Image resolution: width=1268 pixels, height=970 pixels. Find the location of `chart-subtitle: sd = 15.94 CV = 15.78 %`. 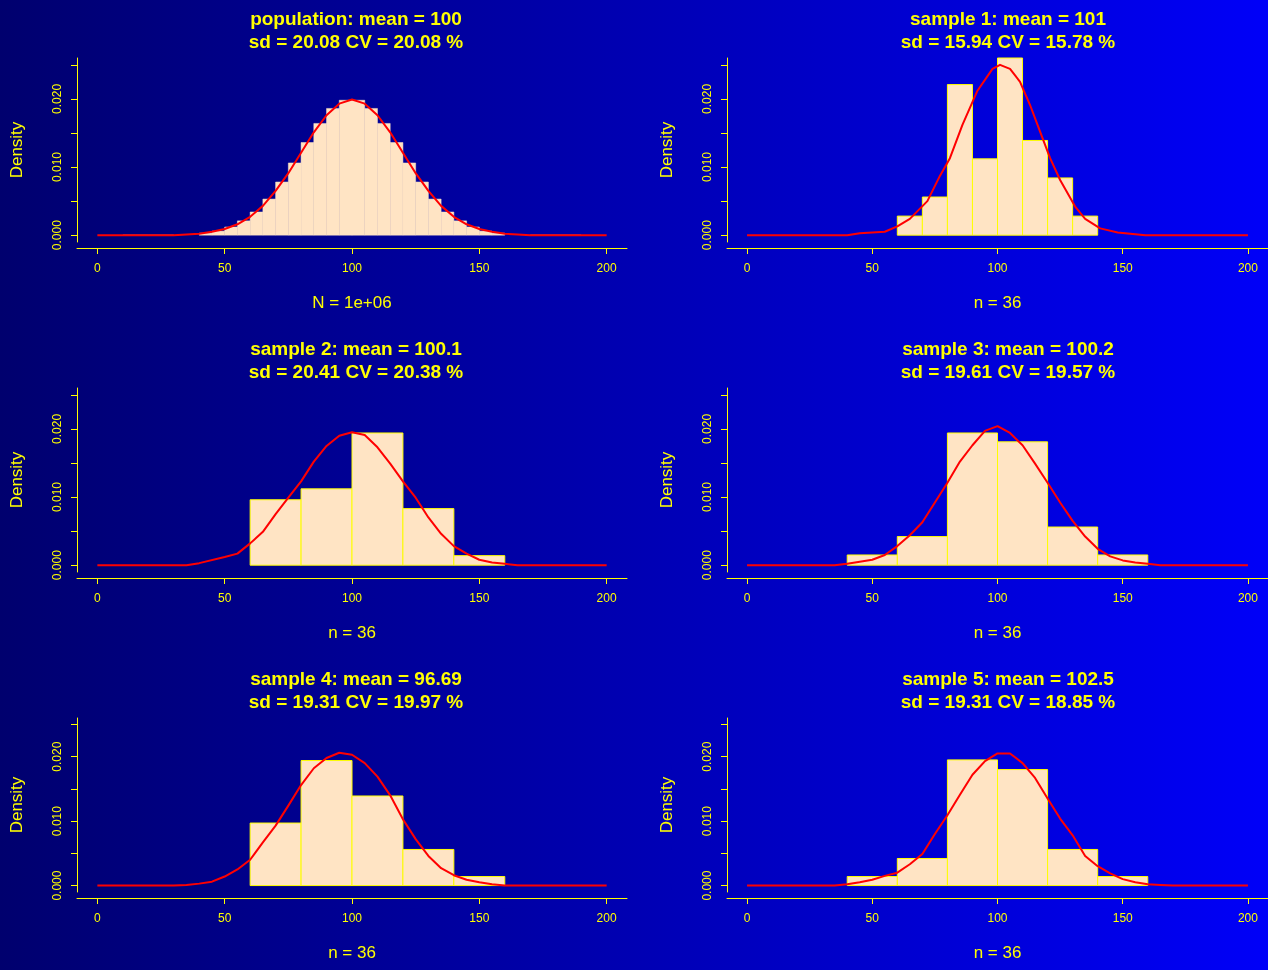

chart-subtitle: sd = 15.94 CV = 15.78 % is located at coordinates (1008, 41).